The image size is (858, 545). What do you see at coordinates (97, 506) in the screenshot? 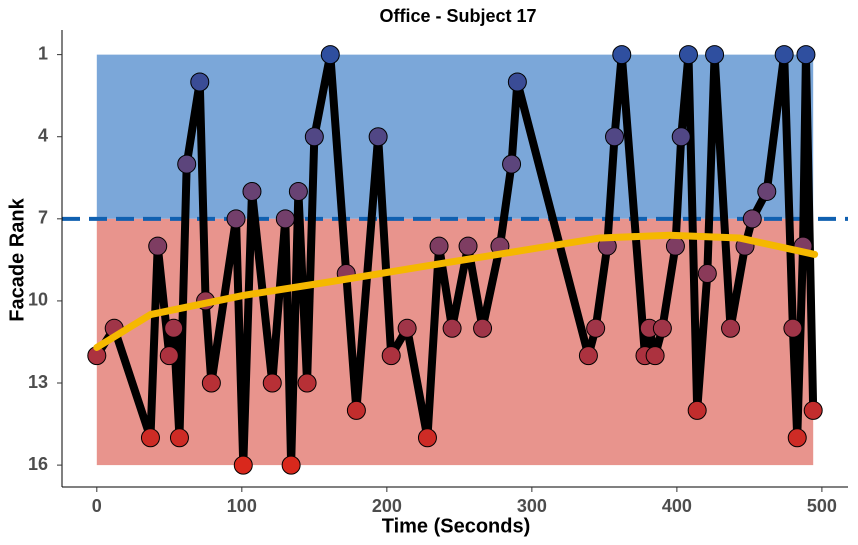
I see `x-tick-label: 0` at bounding box center [97, 506].